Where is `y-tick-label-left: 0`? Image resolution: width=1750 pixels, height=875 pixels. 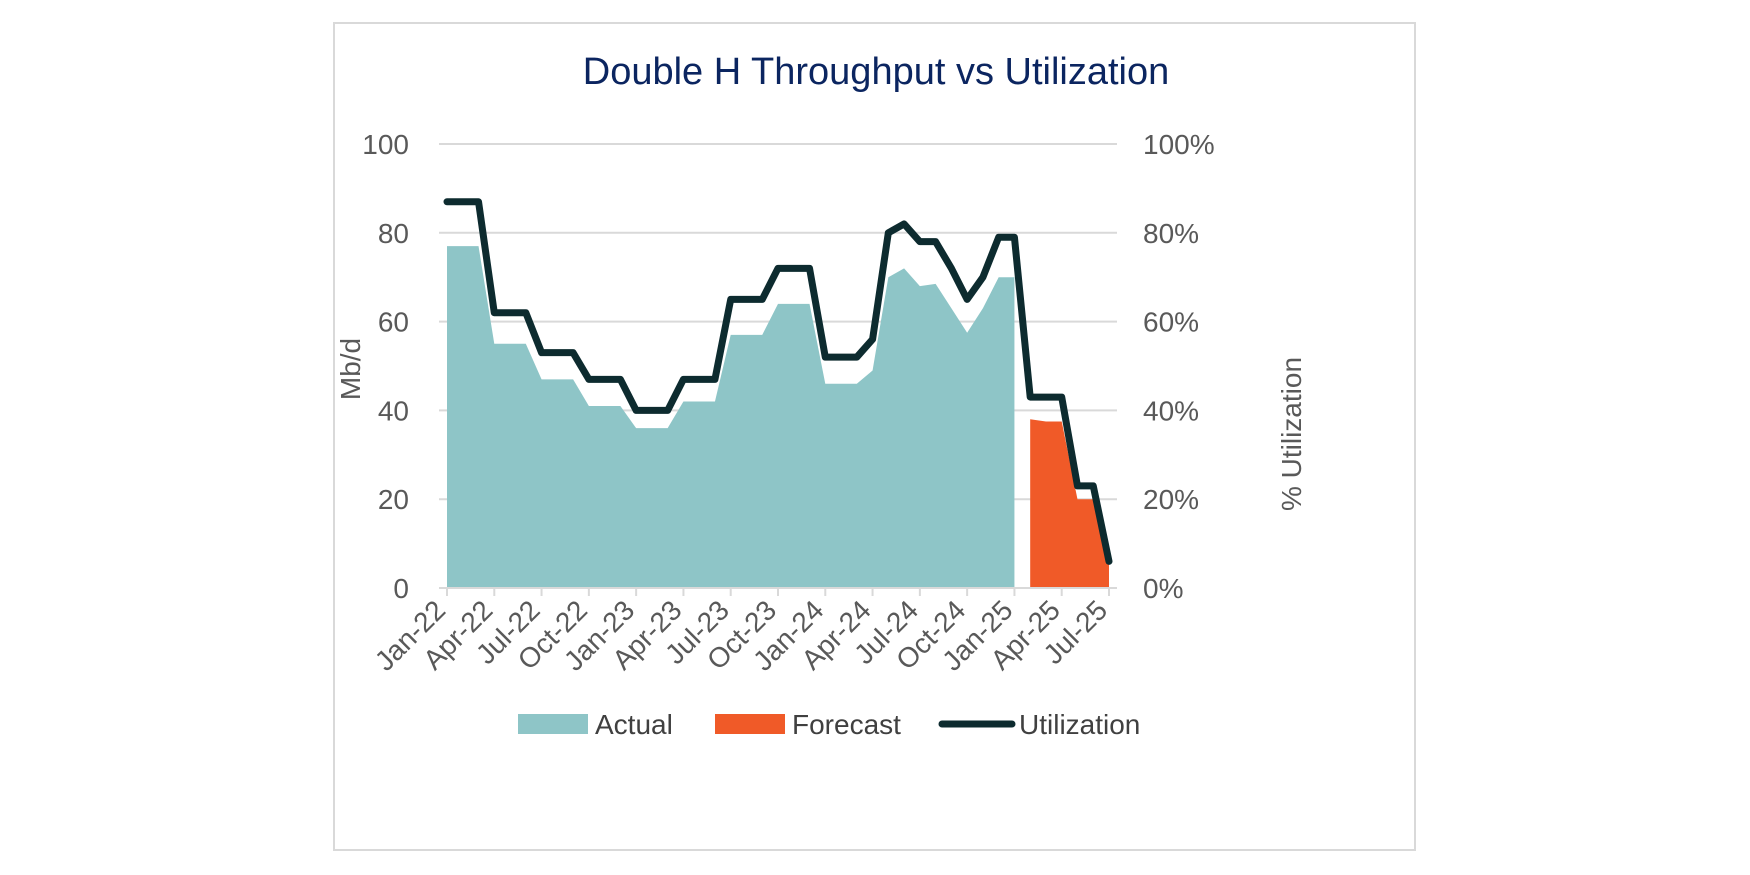
y-tick-label-left: 0 is located at coordinates (401, 588).